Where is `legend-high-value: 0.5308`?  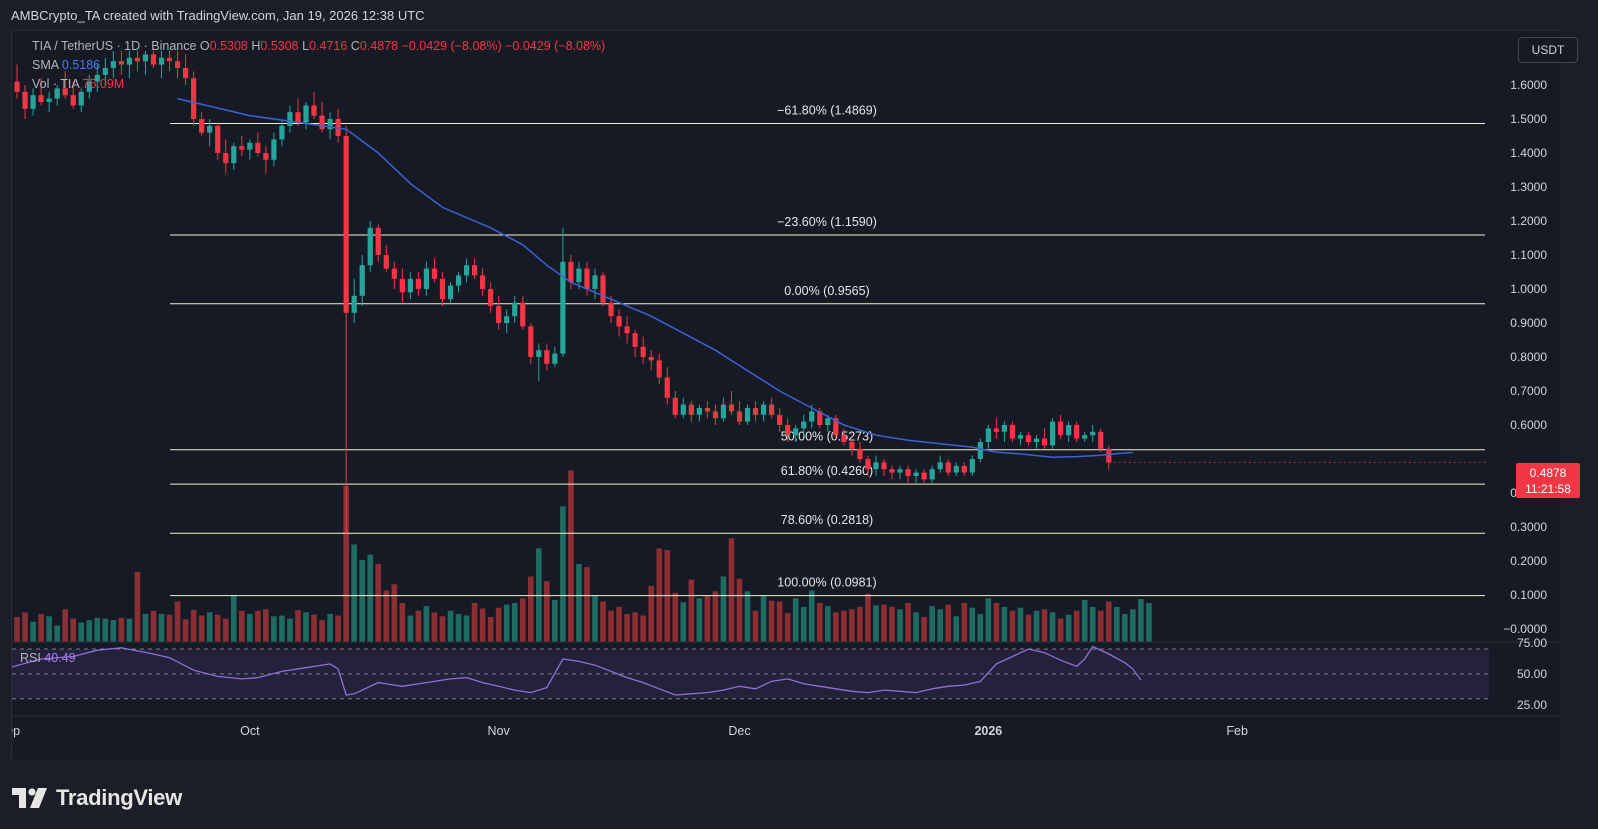
legend-high-value: 0.5308 is located at coordinates (279, 46).